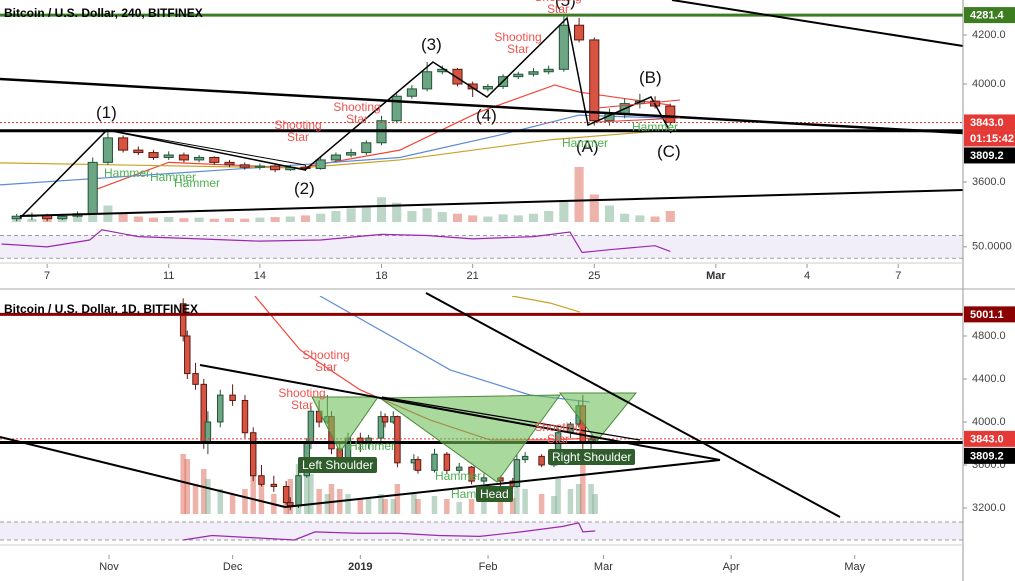 The width and height of the screenshot is (1015, 581). I want to click on head-shape, so click(469, 438).